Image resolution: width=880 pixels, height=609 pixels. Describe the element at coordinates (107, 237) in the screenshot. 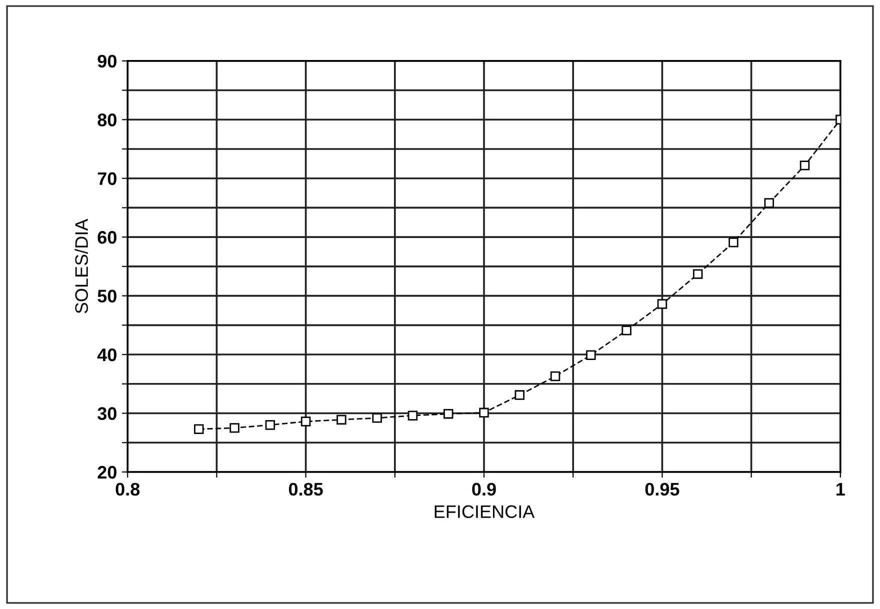

I see `y-tick-label: 60` at that location.